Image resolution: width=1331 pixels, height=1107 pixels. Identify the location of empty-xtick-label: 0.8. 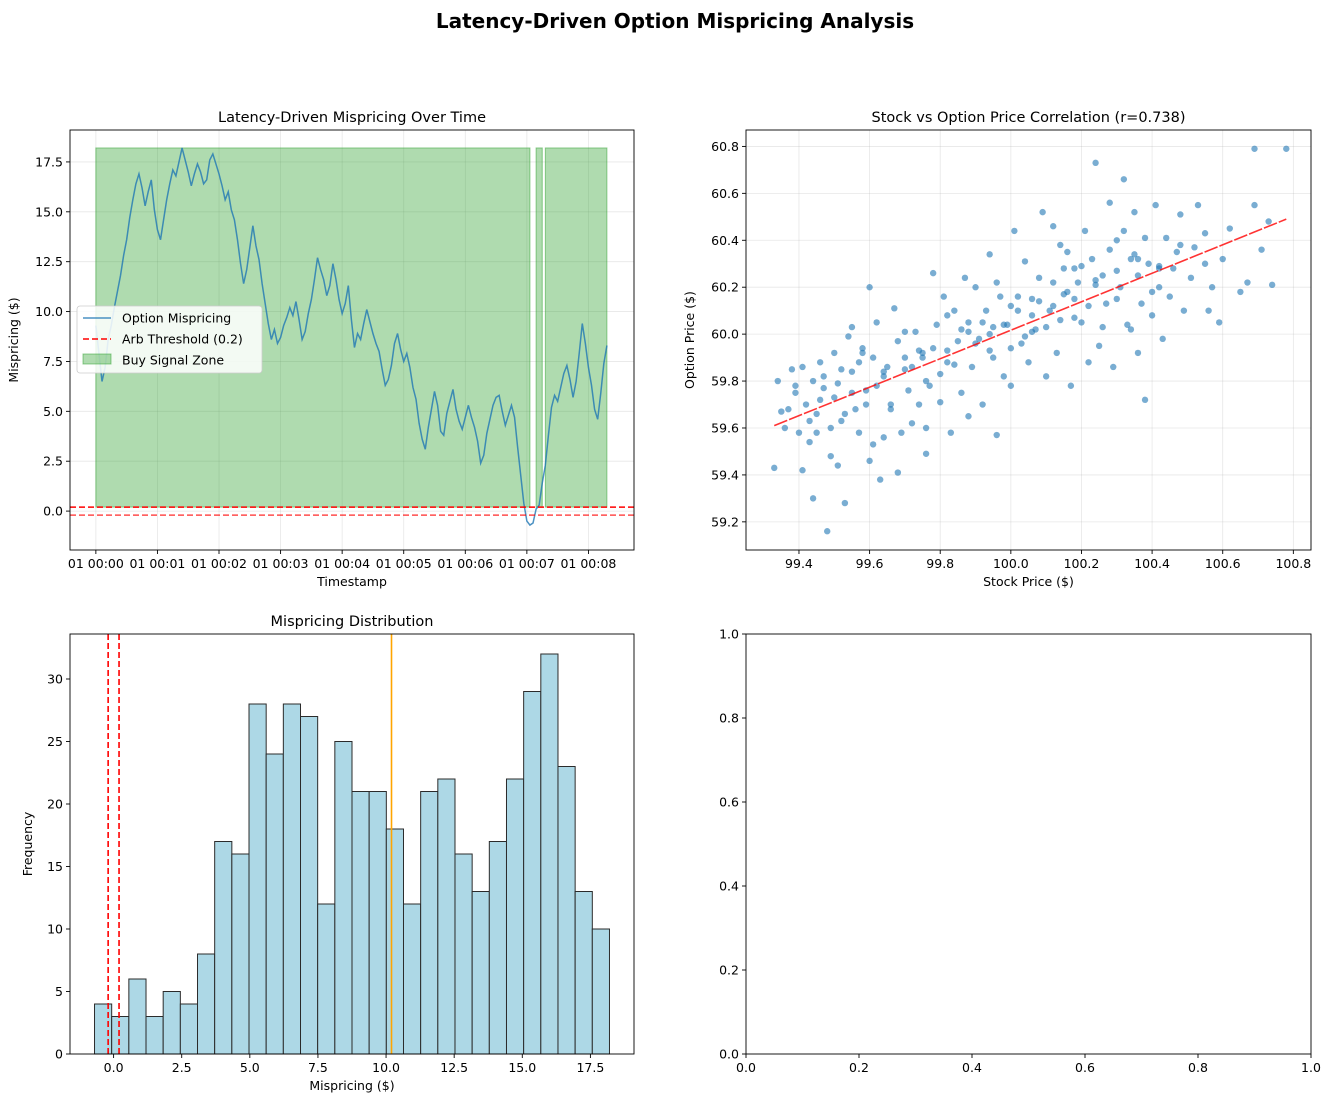
(1198, 1067).